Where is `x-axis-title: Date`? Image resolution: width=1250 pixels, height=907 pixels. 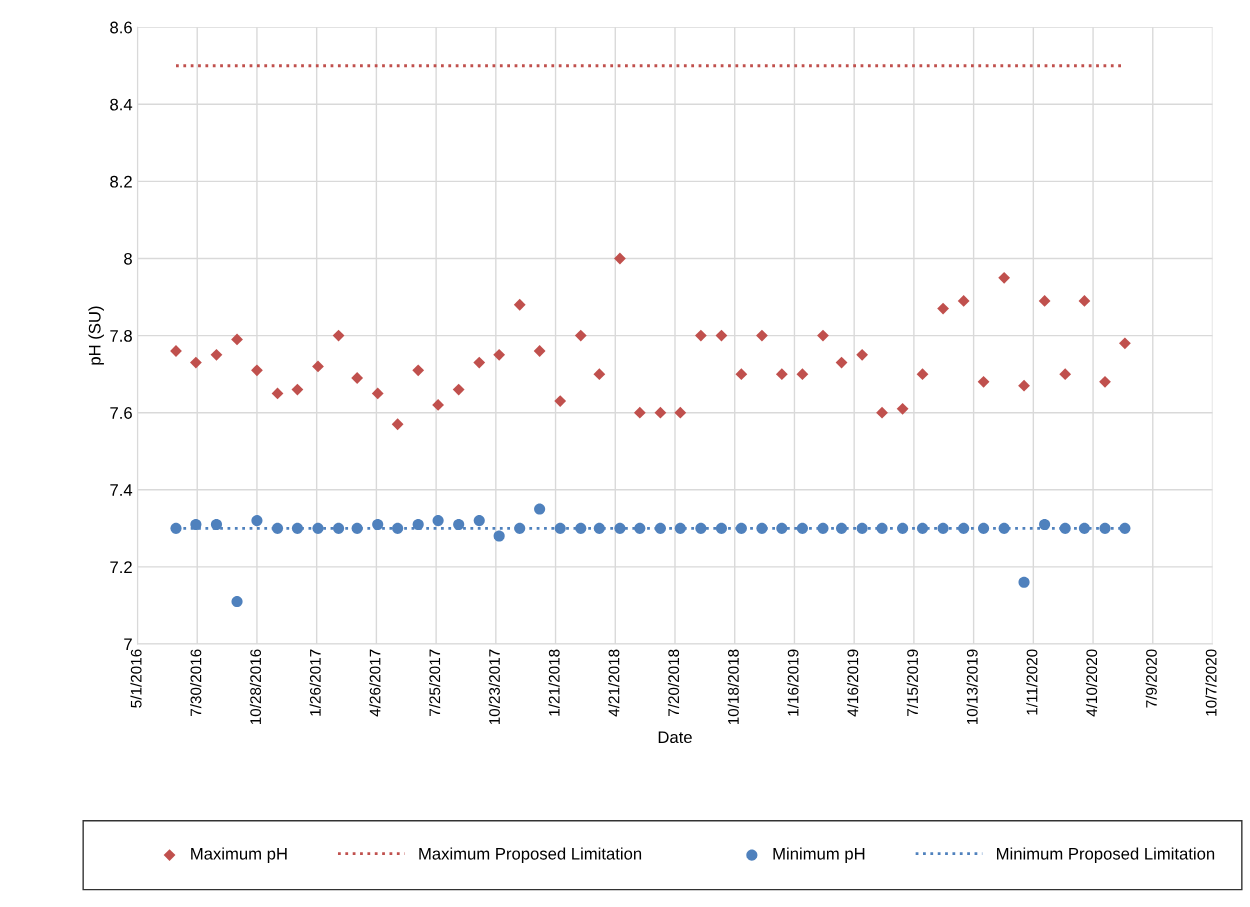
x-axis-title: Date is located at coordinates (675, 737).